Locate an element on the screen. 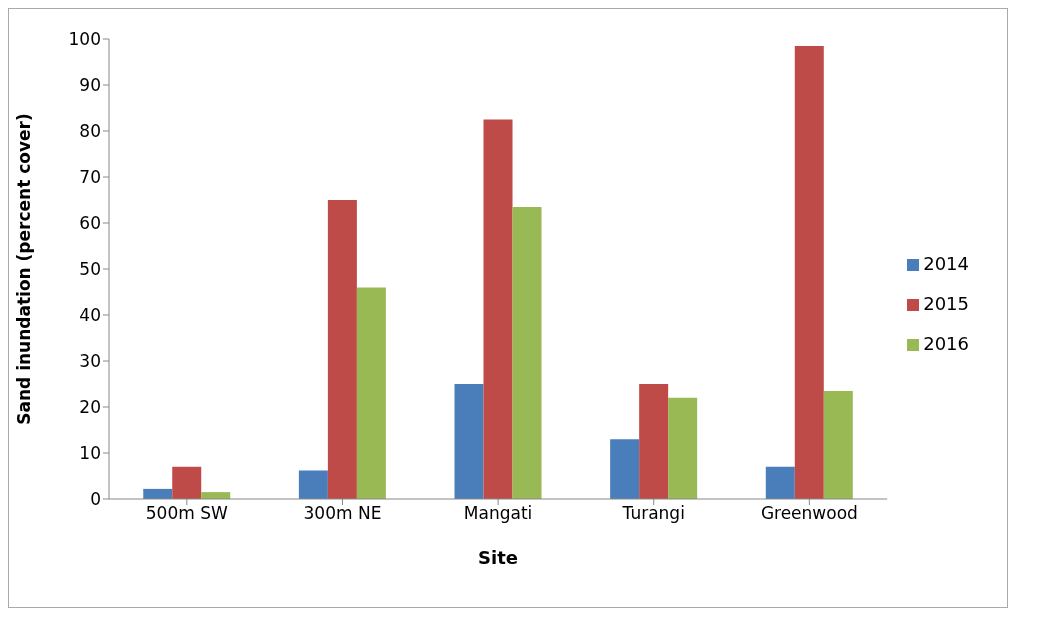 The image size is (1040, 628). y-tick-label: 20 is located at coordinates (90, 407).